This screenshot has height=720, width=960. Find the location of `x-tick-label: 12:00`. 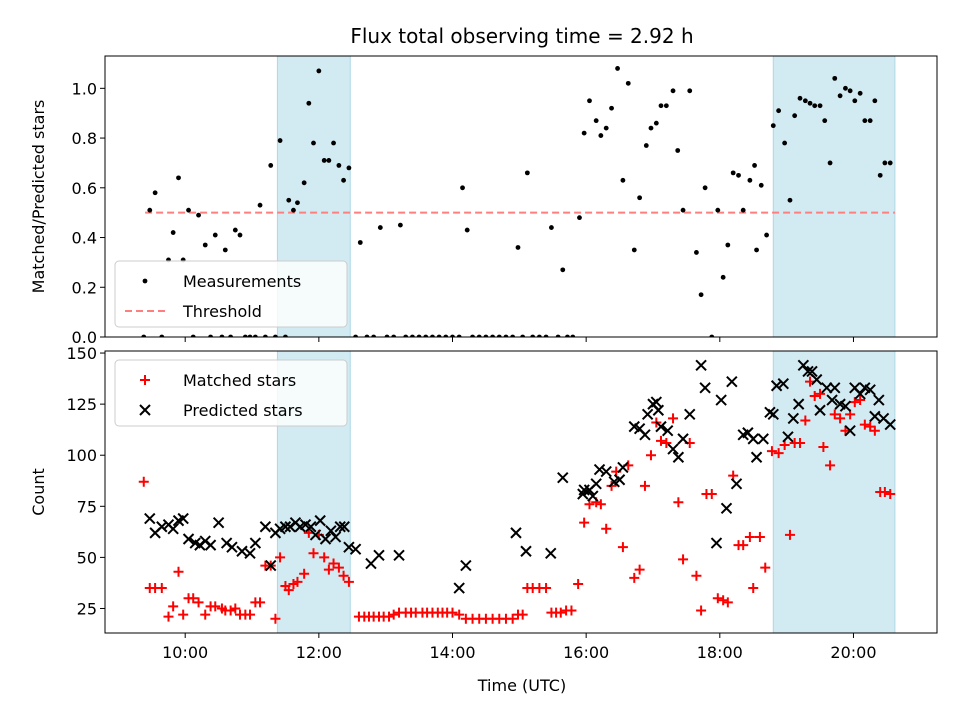

x-tick-label: 12:00 is located at coordinates (319, 652).